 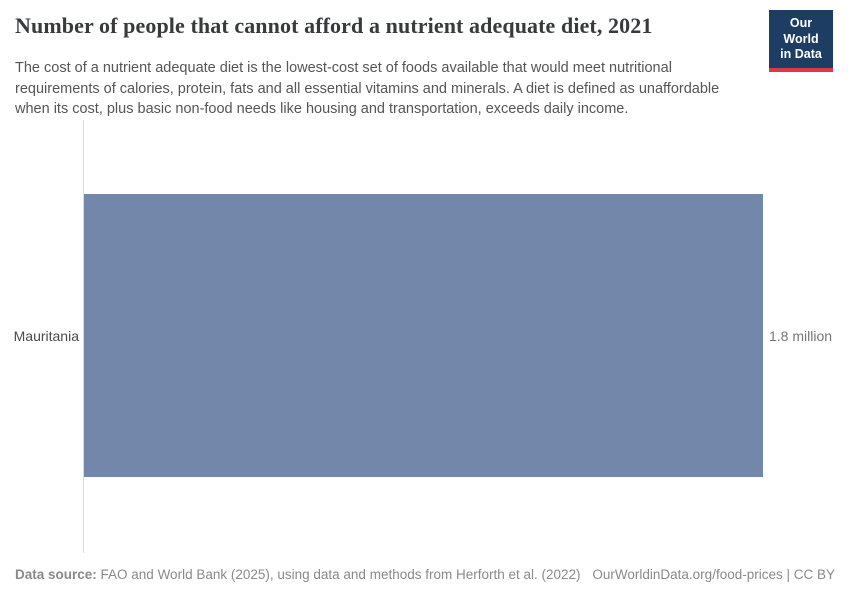 I want to click on license-text: OurWorldinData.org/food-prices | CC BY, so click(x=713, y=574).